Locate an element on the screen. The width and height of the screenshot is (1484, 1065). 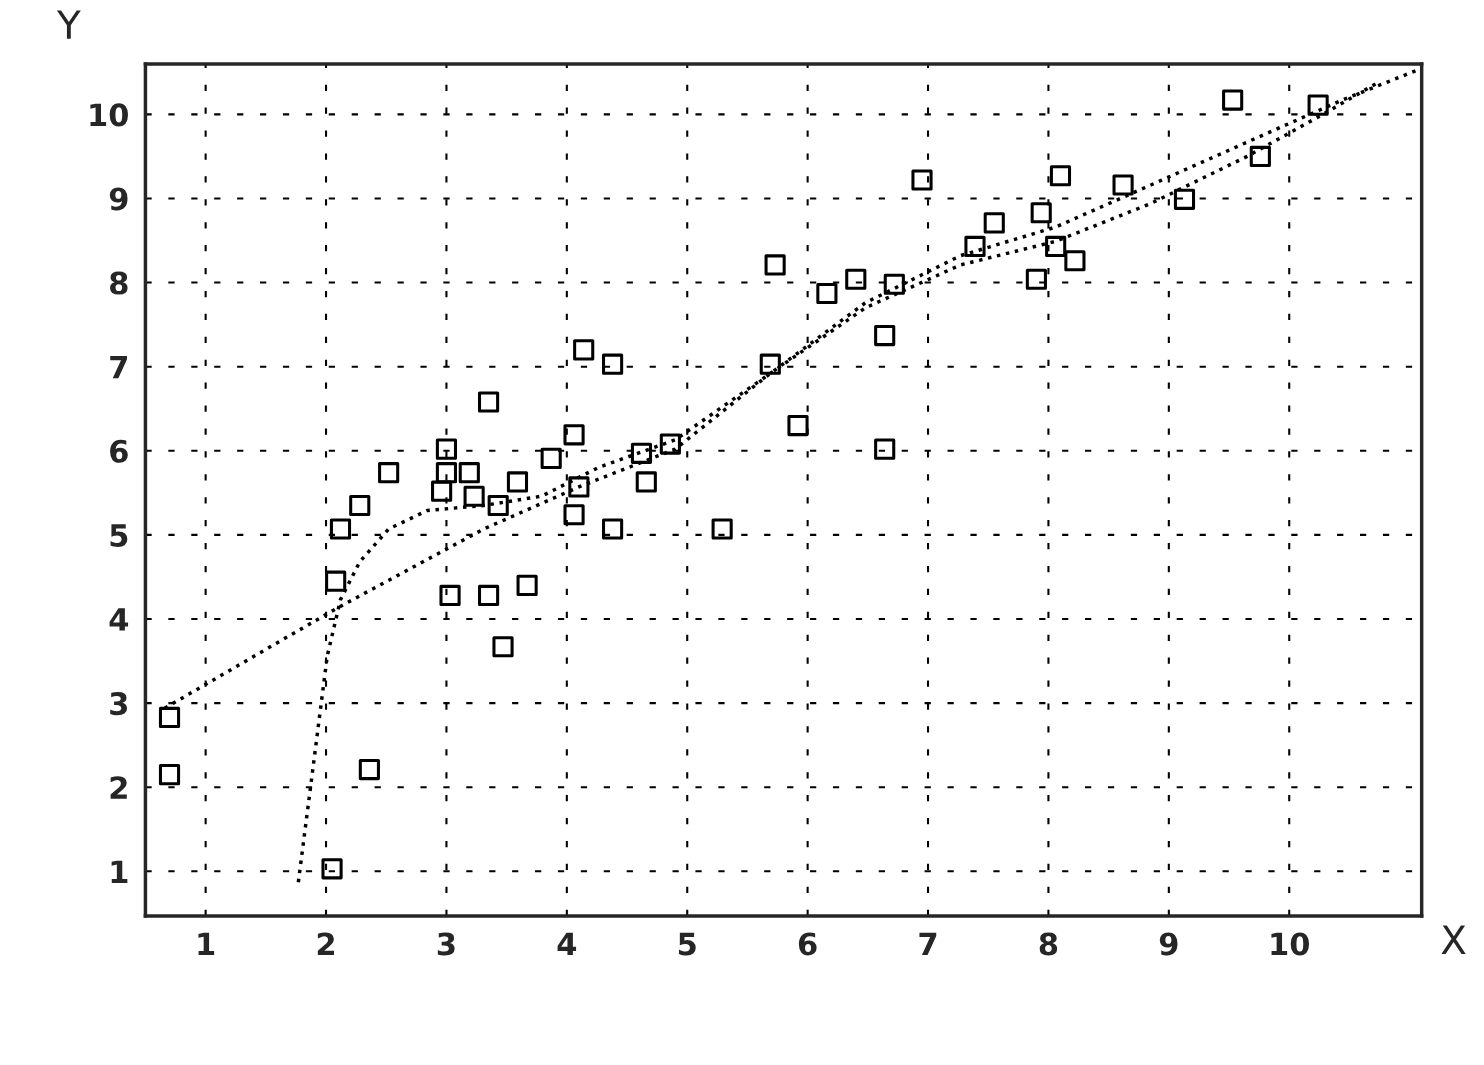
y-tick-label: 3 is located at coordinates (119, 704).